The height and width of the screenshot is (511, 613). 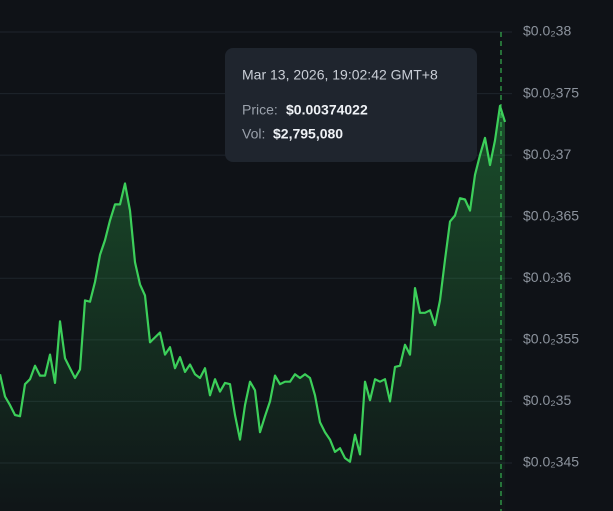 I want to click on y-tick-label: $0.0₂365, so click(x=551, y=215).